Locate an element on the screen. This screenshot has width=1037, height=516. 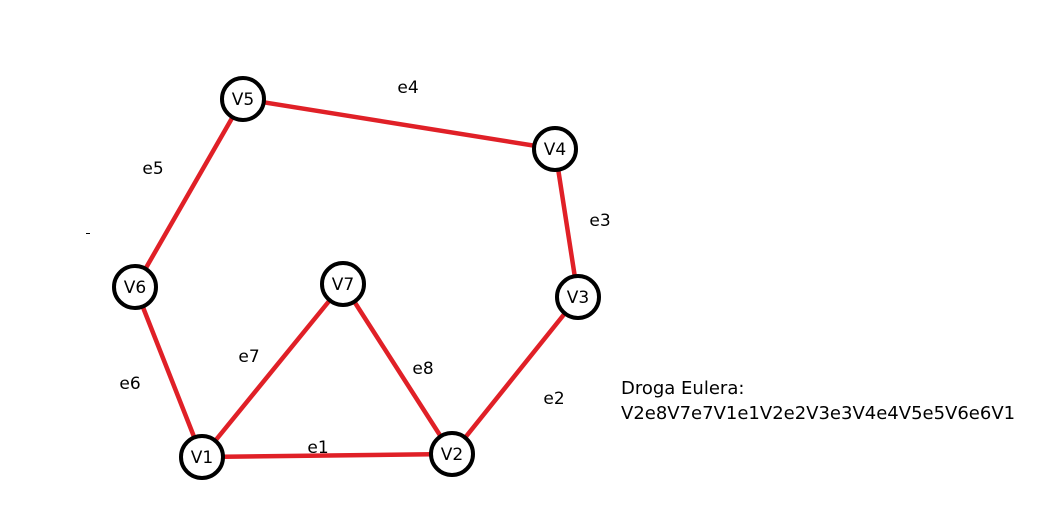
node-circle-v6 is located at coordinates (135, 287).